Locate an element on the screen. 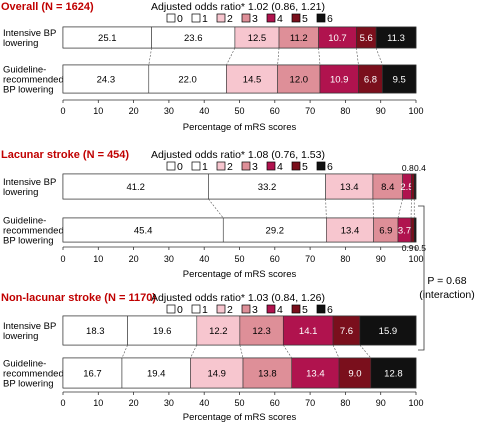  odds-ratio-label: Adjusted odds ratio* 1.08 (0.76, 1.53) is located at coordinates (238, 155).